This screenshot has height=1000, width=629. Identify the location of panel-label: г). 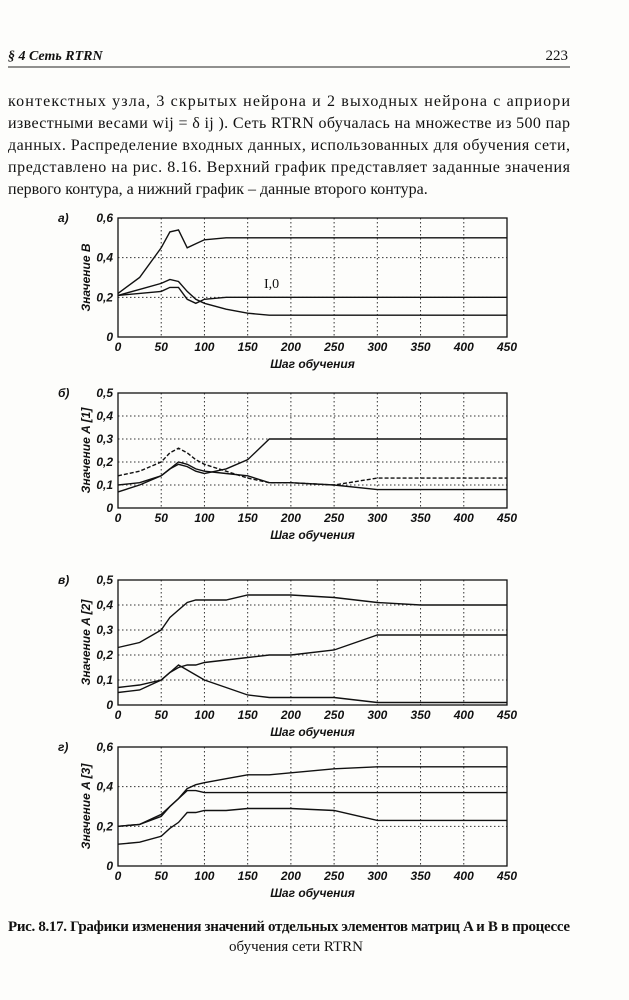
(63, 747).